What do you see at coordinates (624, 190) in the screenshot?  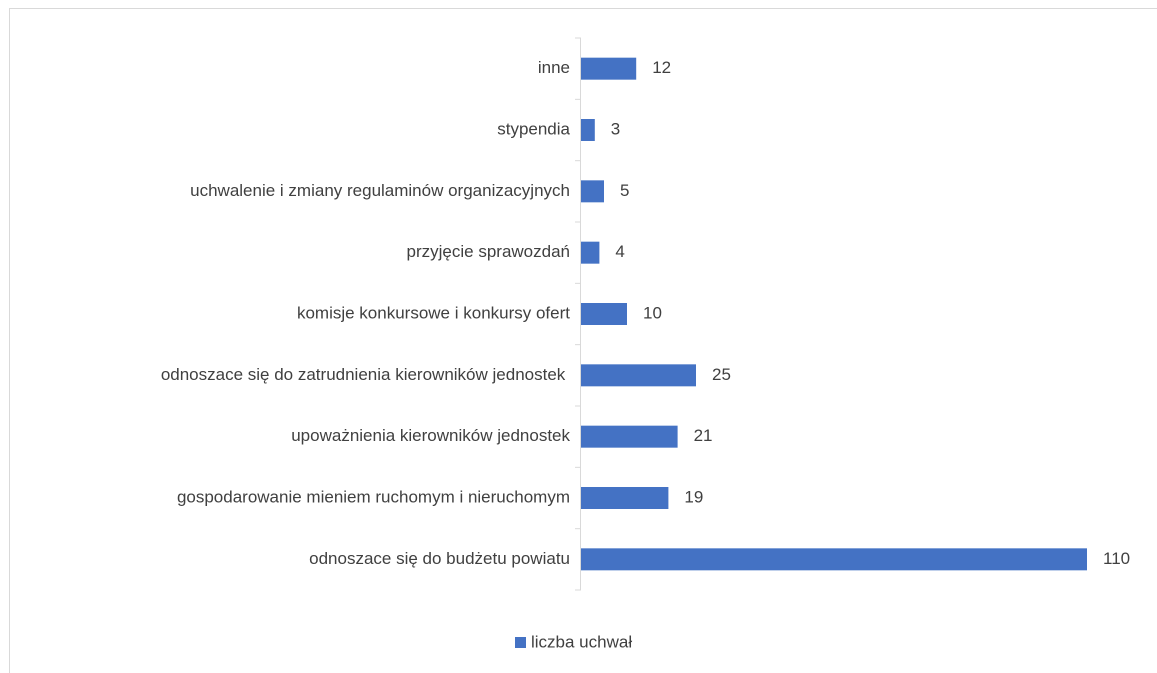 I see `data-label: 5` at bounding box center [624, 190].